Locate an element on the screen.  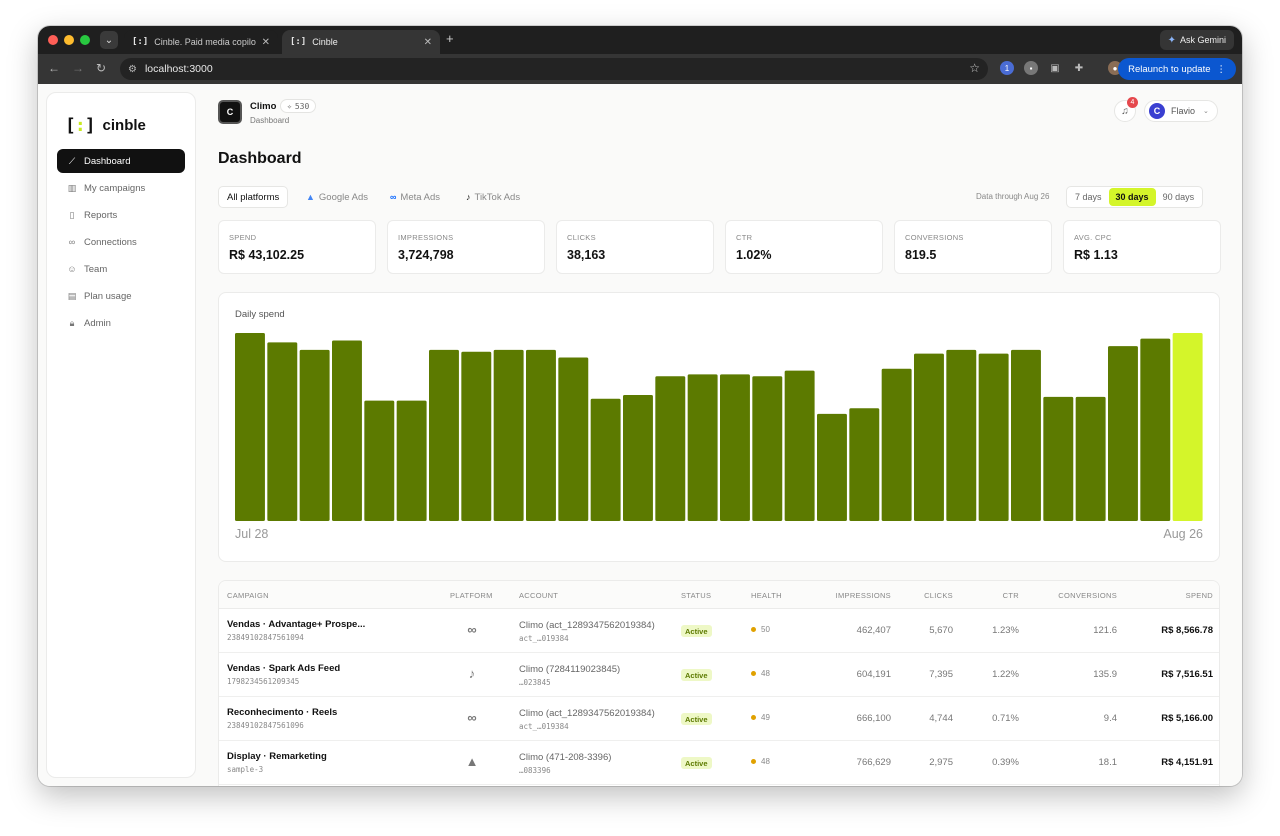
reload-icon: ↻ is located at coordinates (101, 68).